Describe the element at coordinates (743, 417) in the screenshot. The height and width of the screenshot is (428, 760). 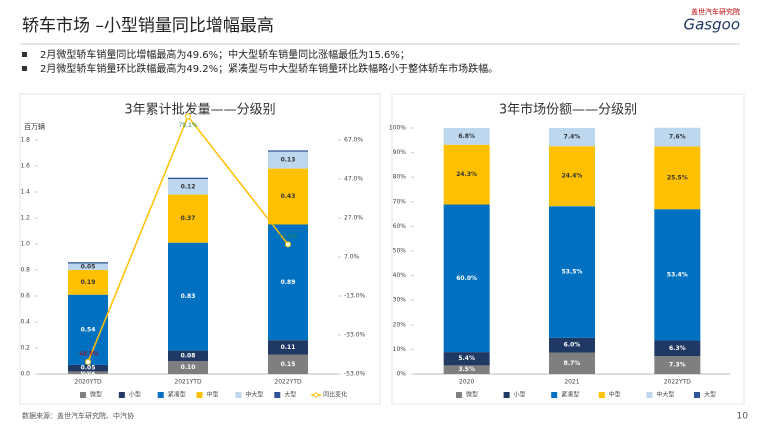
I see `page-number: 10` at that location.